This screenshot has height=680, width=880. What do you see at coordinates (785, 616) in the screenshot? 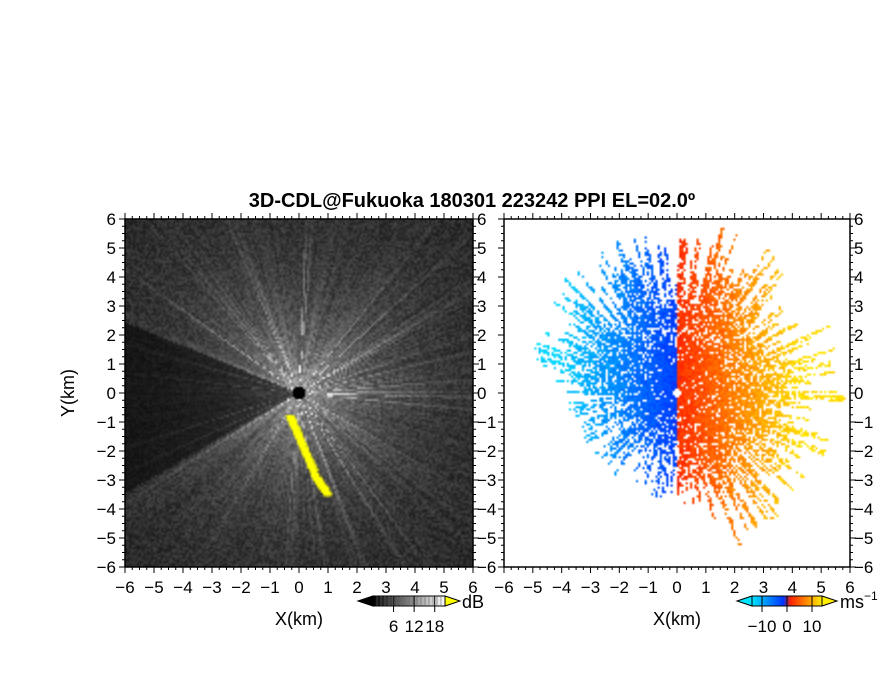
I see `velocity-colorbar-ticks: −10 0 10` at bounding box center [785, 616].